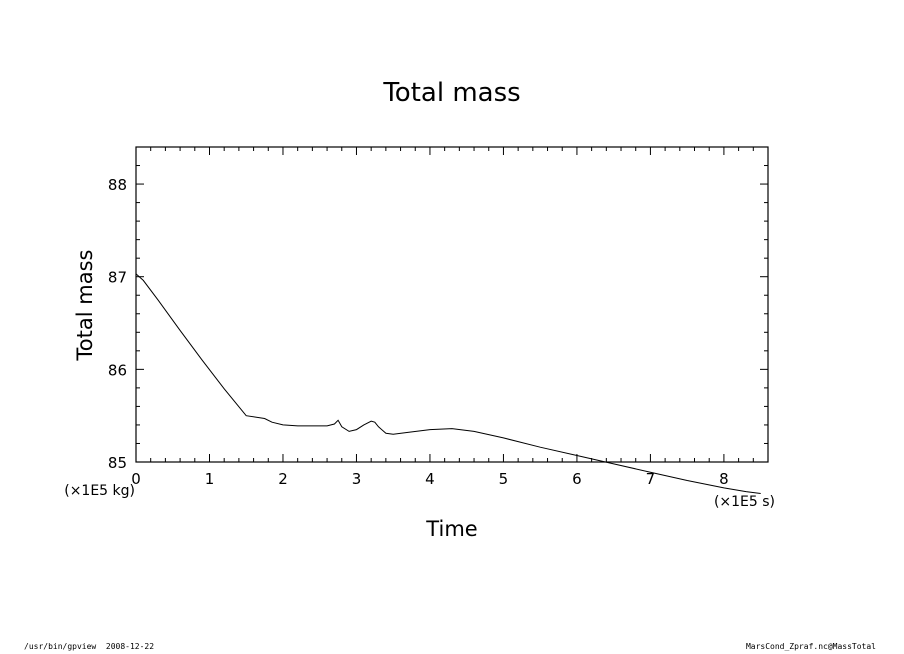 The height and width of the screenshot is (654, 904). What do you see at coordinates (451, 529) in the screenshot?
I see `x-axis-label: Time` at bounding box center [451, 529].